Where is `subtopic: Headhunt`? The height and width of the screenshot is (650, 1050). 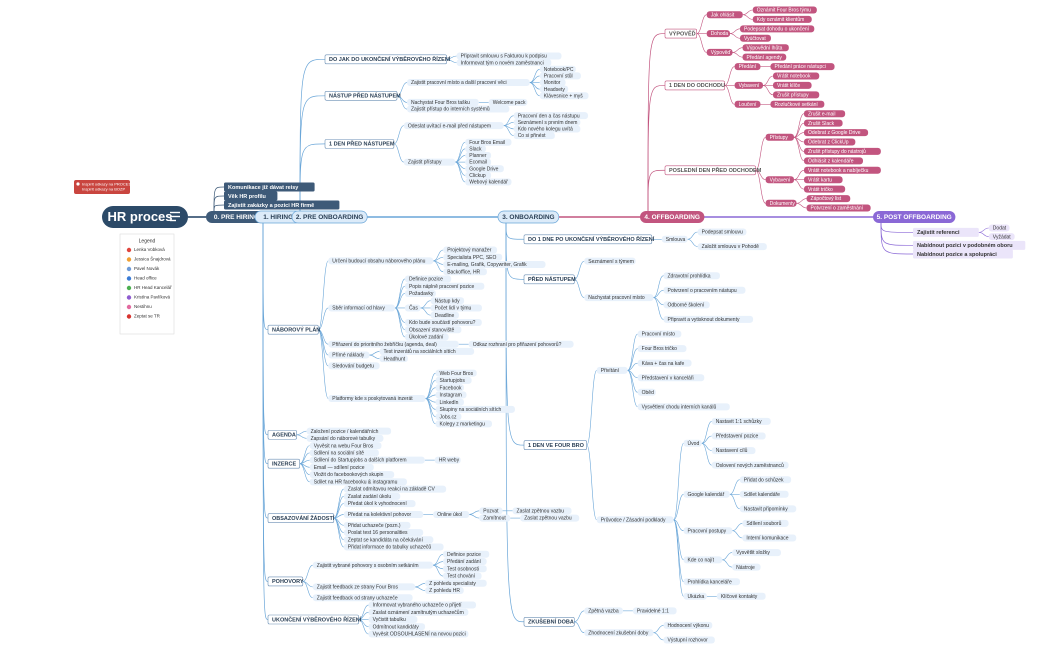 subtopic: Headhunt is located at coordinates (393, 358).